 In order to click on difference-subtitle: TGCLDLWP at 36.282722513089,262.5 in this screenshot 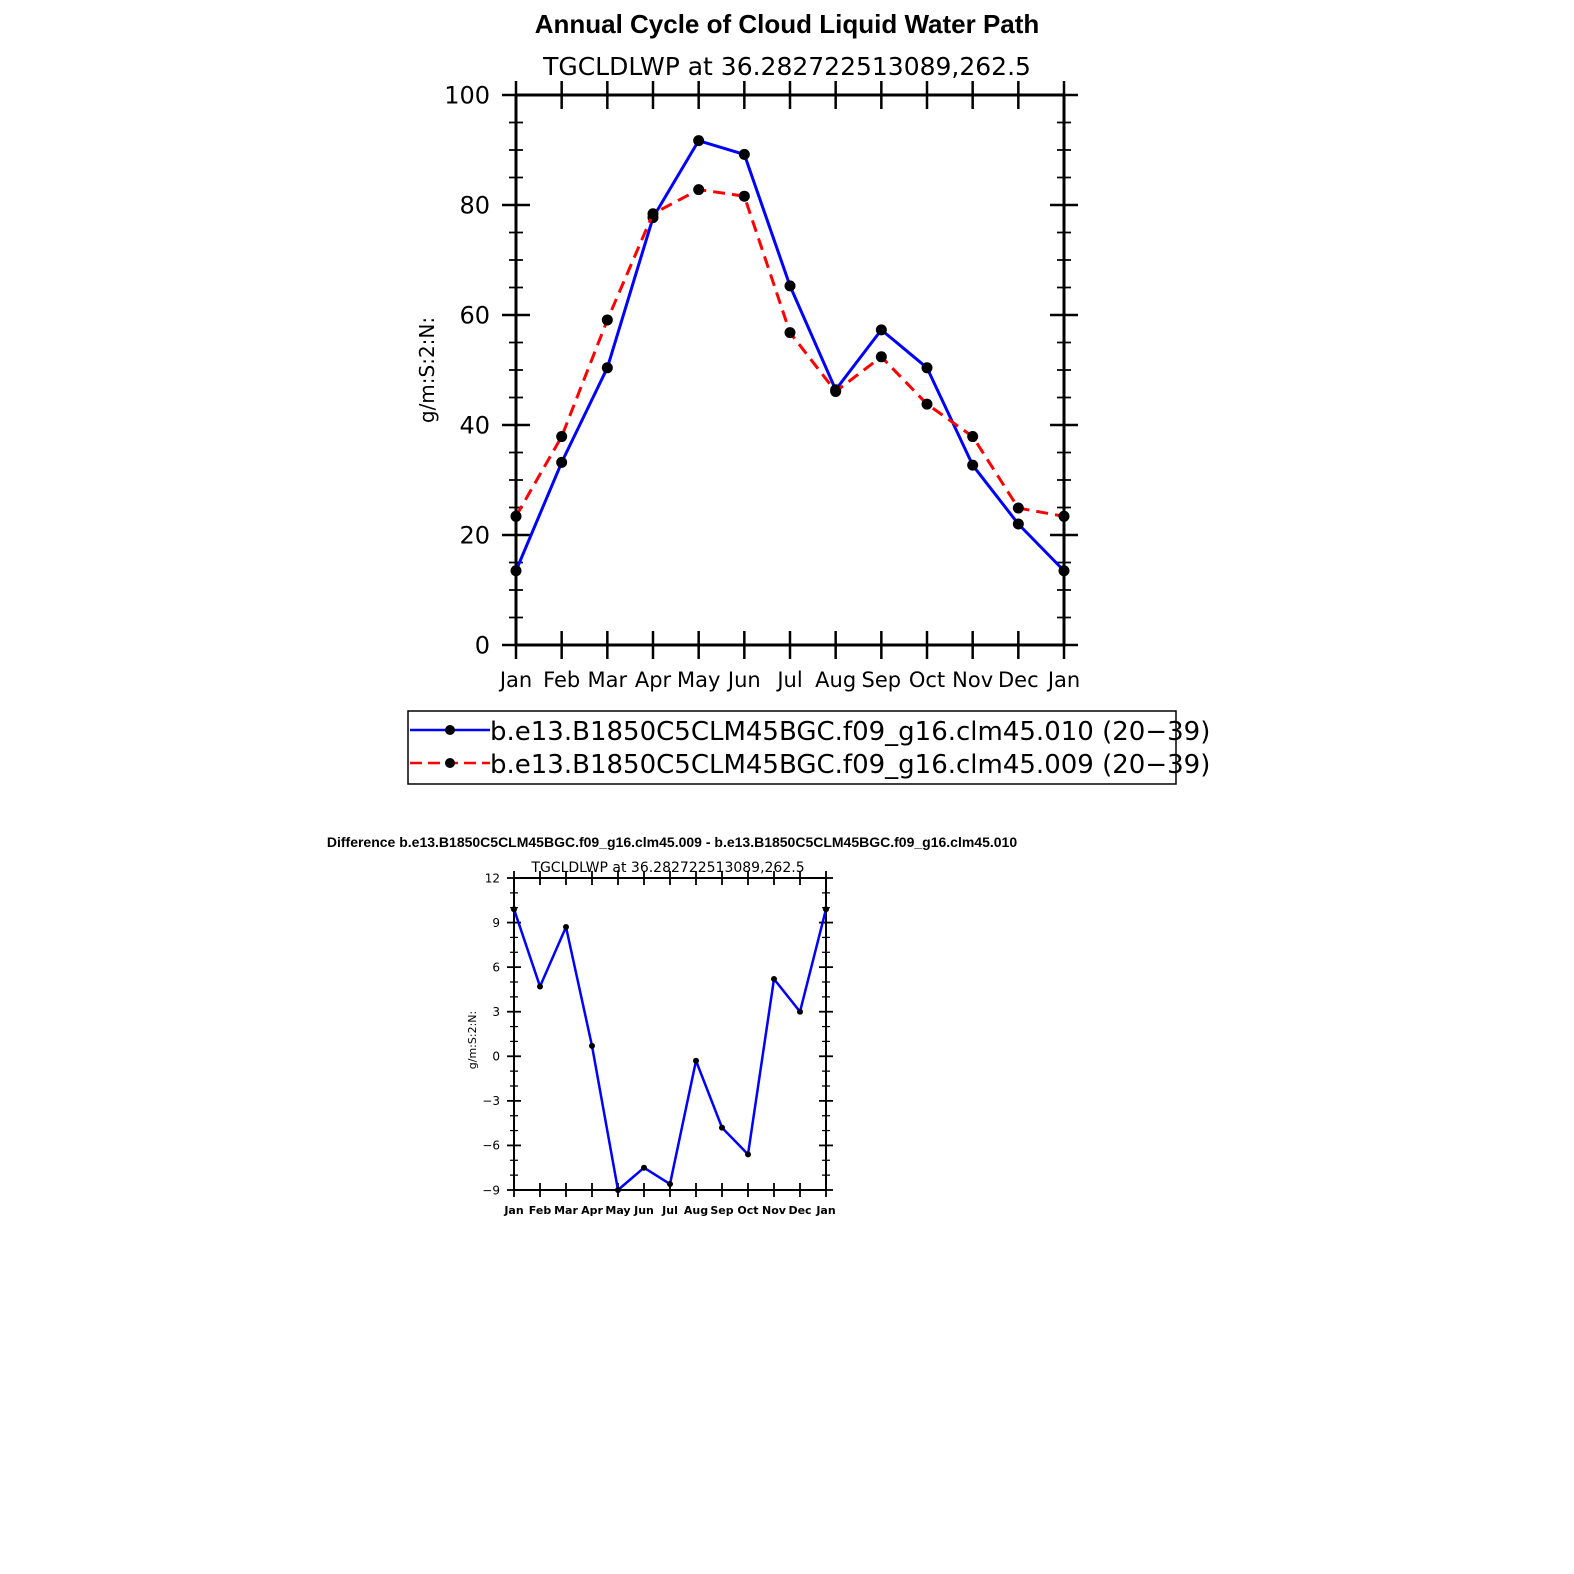, I will do `click(667, 868)`.